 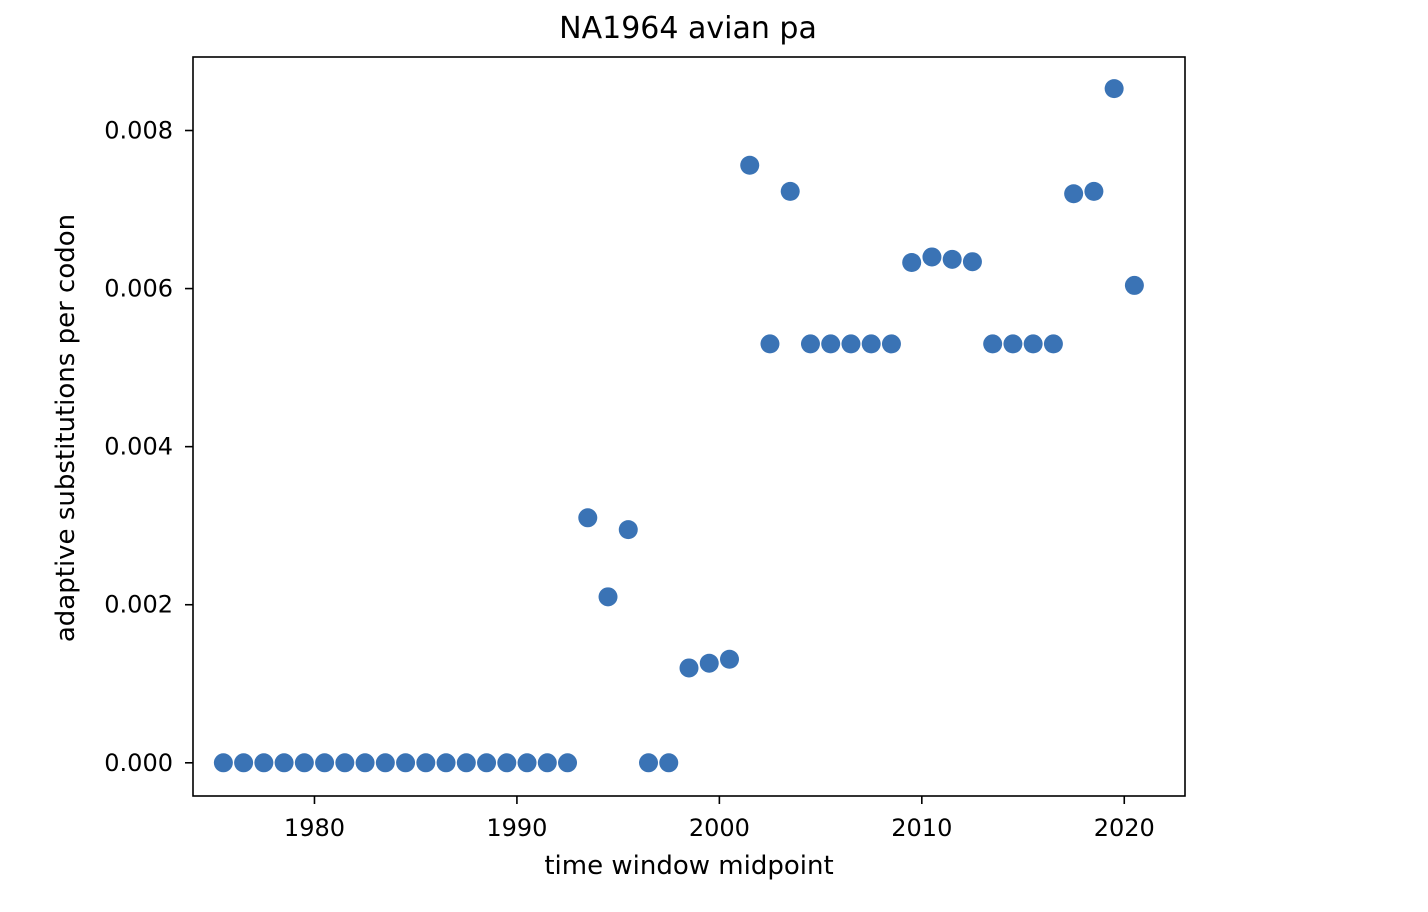 What do you see at coordinates (66, 428) in the screenshot?
I see `y-axis-label: adaptive substitutions per codon` at bounding box center [66, 428].